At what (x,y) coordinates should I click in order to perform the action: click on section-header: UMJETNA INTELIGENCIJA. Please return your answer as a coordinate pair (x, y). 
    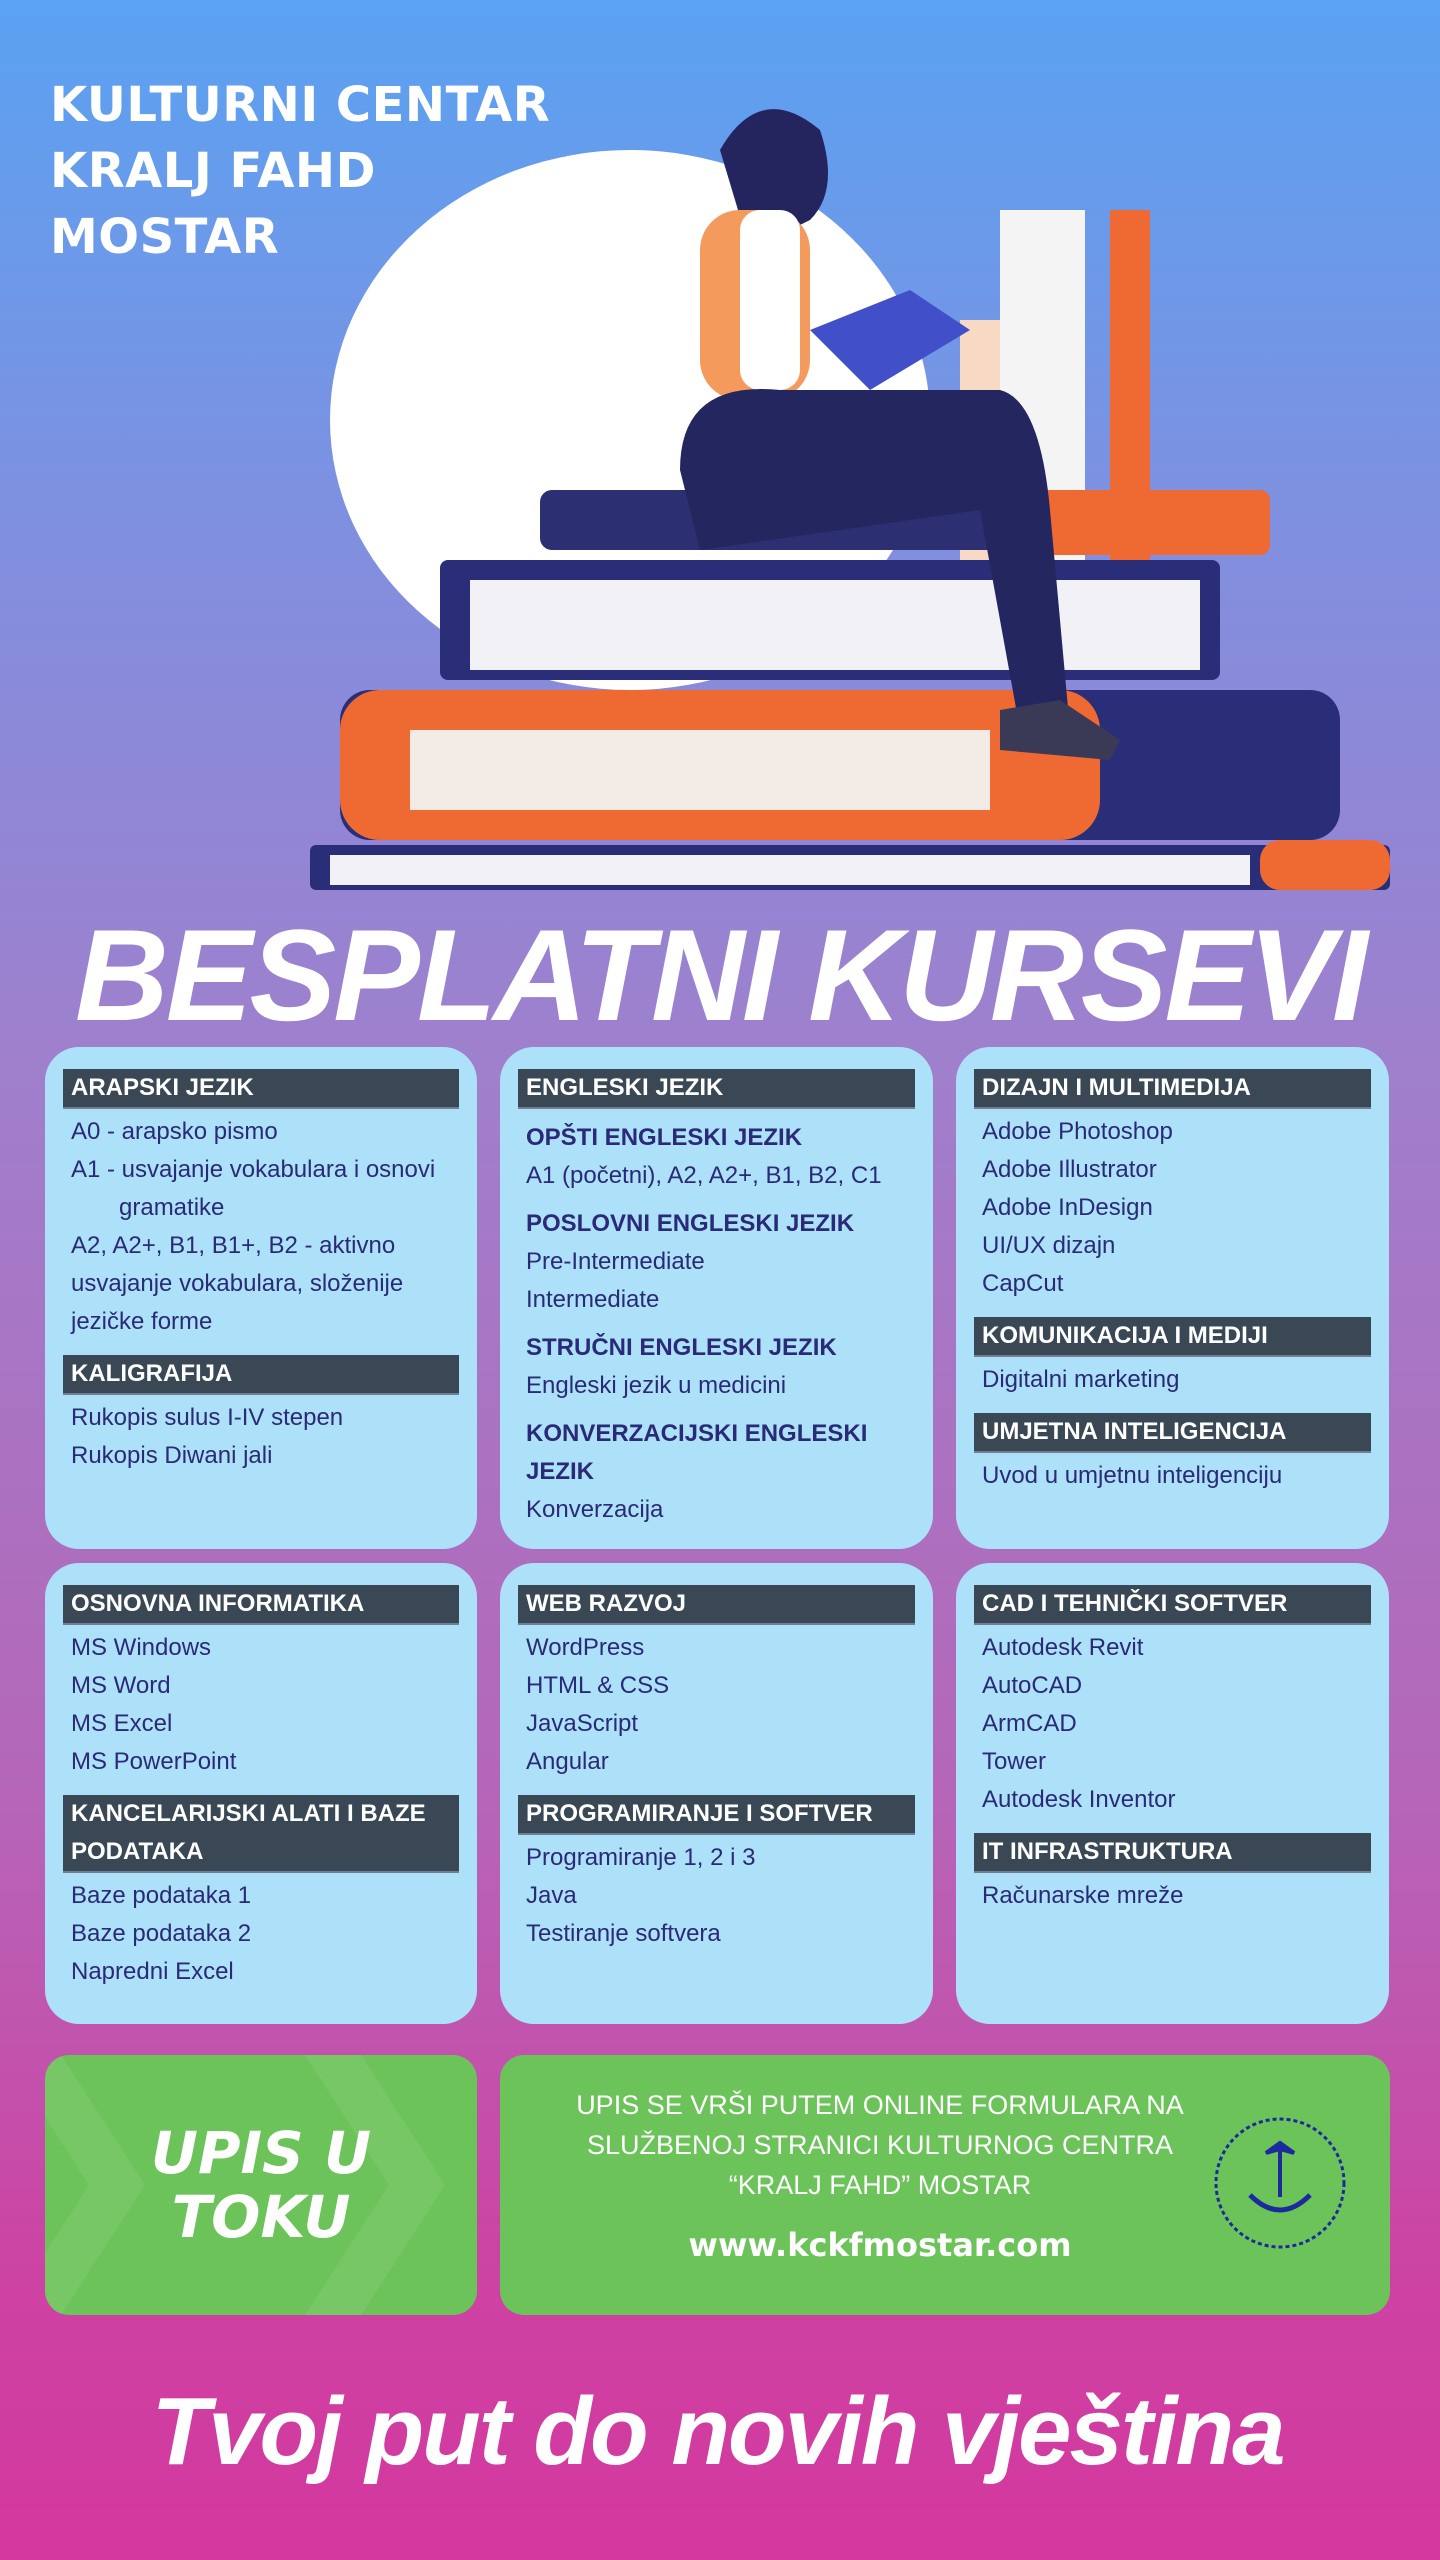
    Looking at the image, I should click on (1172, 1433).